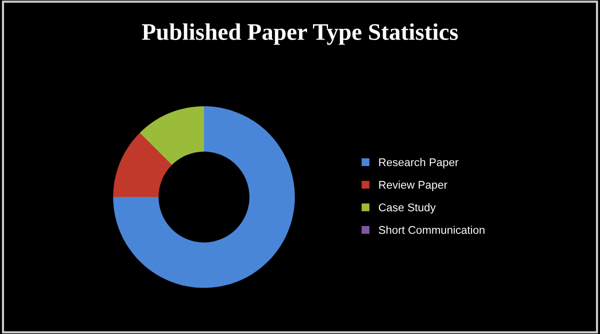 The width and height of the screenshot is (600, 334). Describe the element at coordinates (300, 34) in the screenshot. I see `chart-title: Published Paper Type Statistics` at that location.